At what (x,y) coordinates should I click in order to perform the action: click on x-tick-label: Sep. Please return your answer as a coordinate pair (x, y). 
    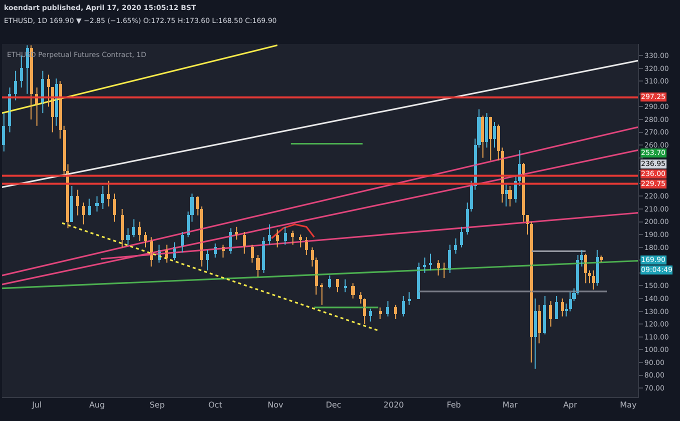
    Looking at the image, I should click on (157, 405).